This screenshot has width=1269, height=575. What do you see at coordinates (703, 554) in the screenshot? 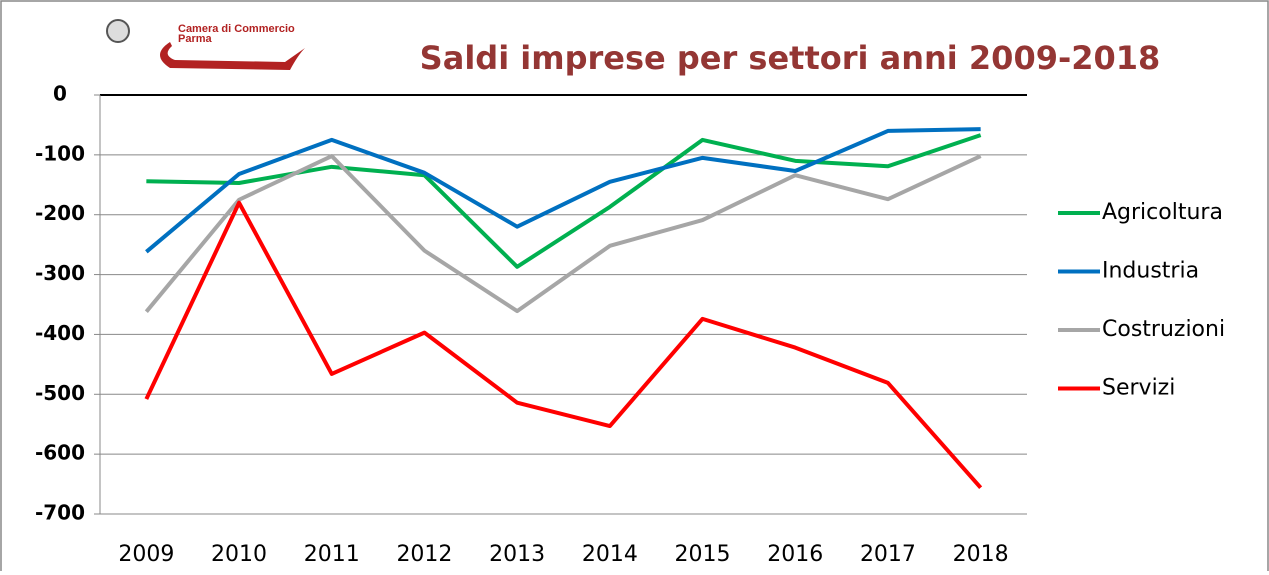
I see `x-tick-label: 2015` at bounding box center [703, 554].